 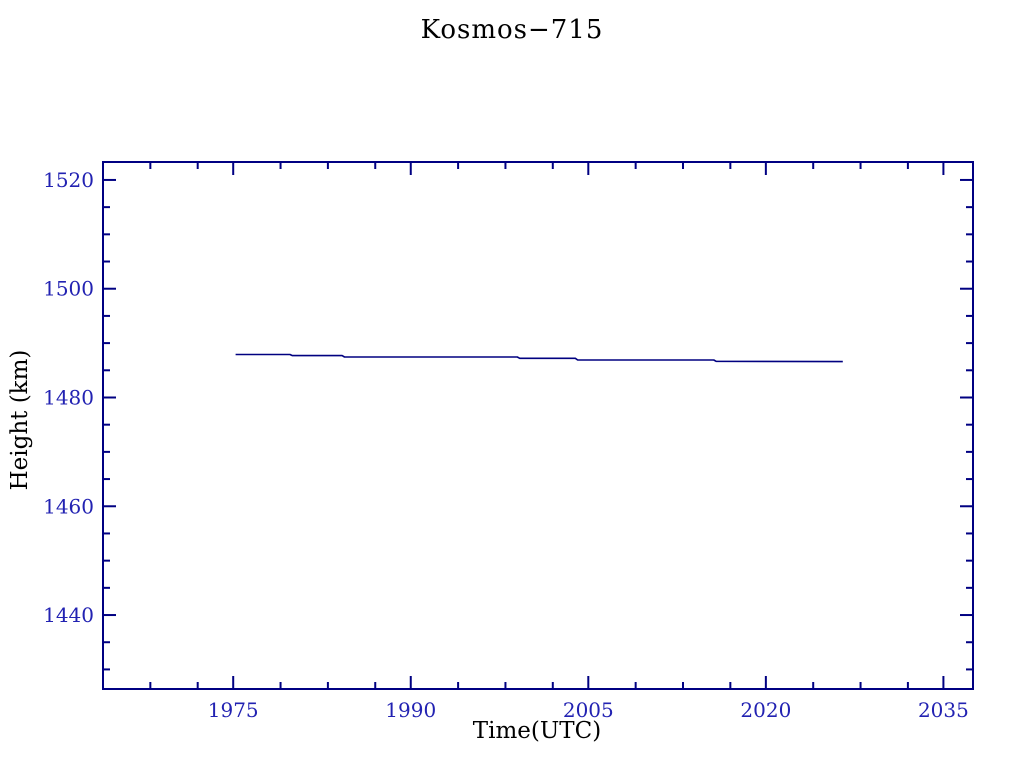 I want to click on y-tick-label: 1460, so click(x=68, y=506).